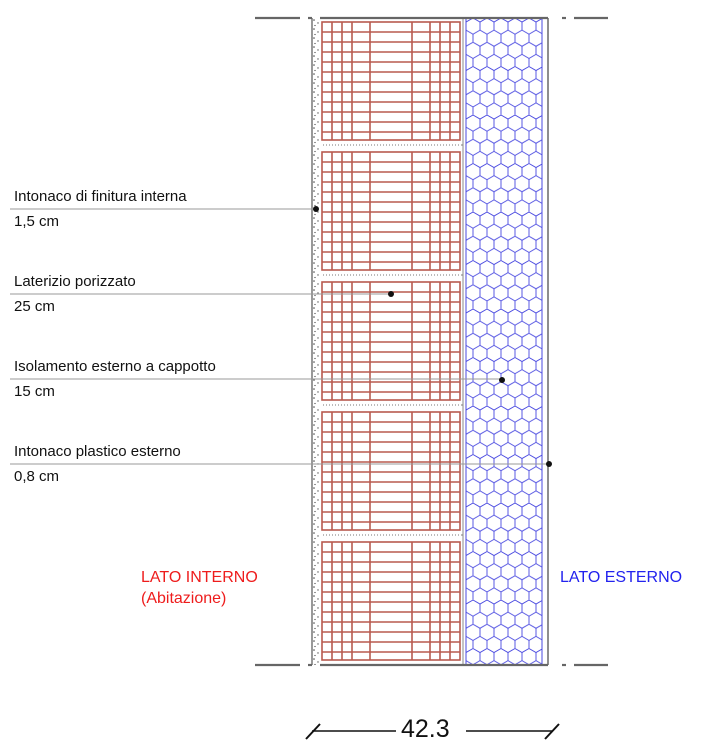 The width and height of the screenshot is (720, 744). What do you see at coordinates (552, 731) in the screenshot?
I see `dimension-tick-right` at bounding box center [552, 731].